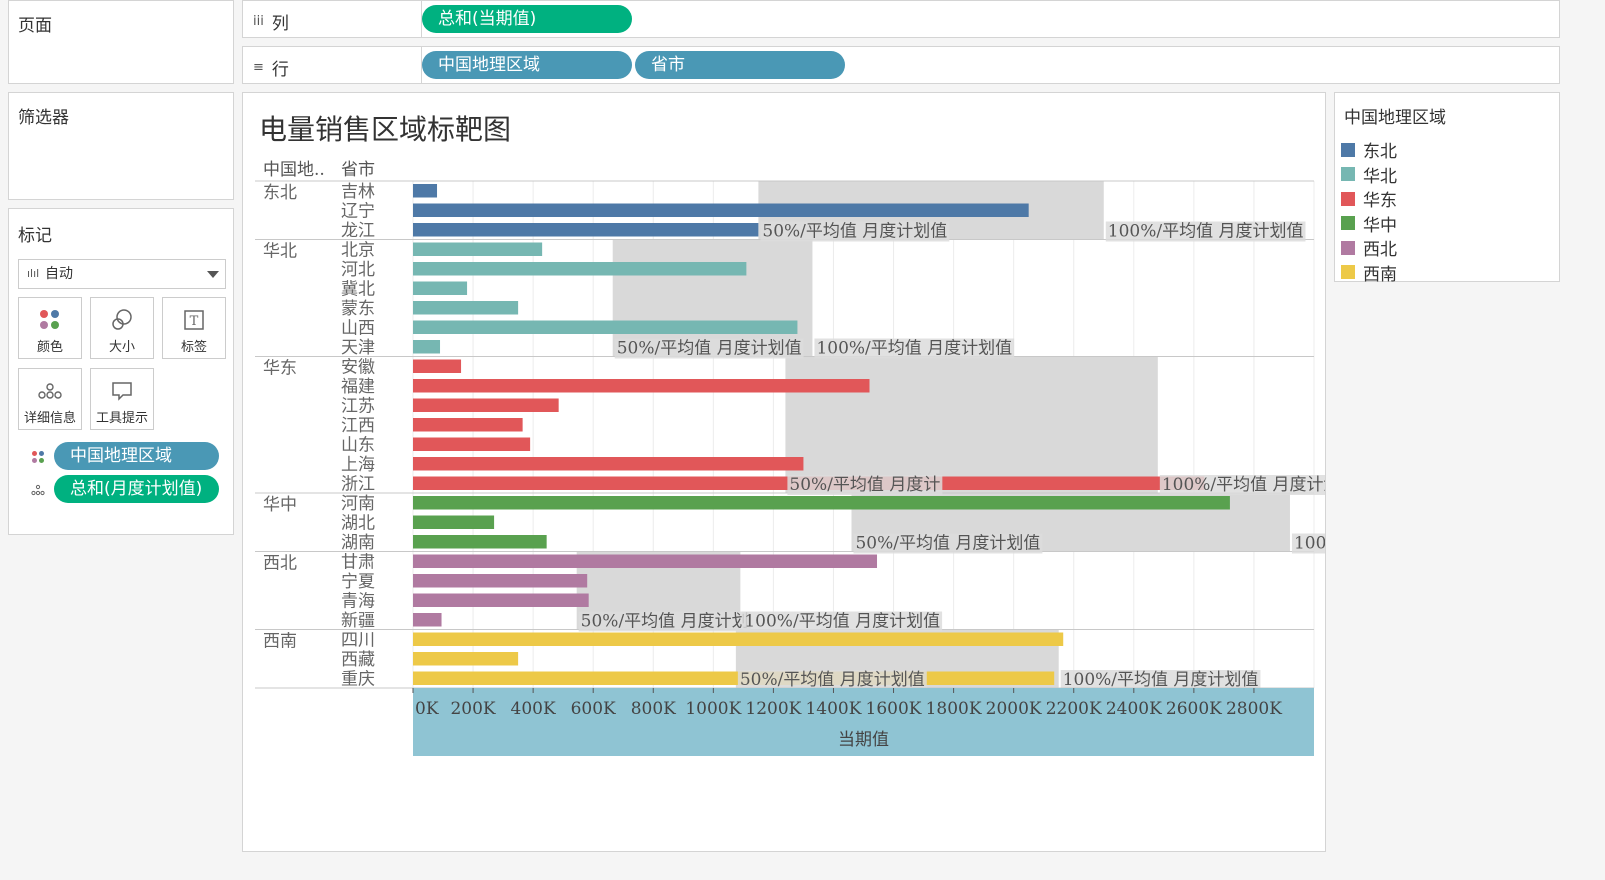 This screenshot has height=880, width=1605. I want to click on rows-shelf: ≡ 行 中国地理区域 省市, so click(901, 65).